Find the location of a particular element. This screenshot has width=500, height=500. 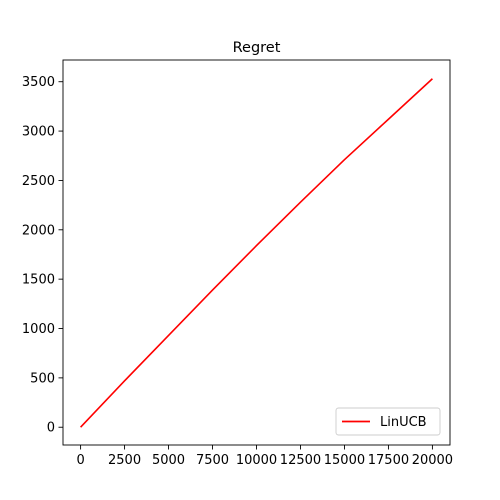

x-tick-label: 5000 is located at coordinates (168, 460).